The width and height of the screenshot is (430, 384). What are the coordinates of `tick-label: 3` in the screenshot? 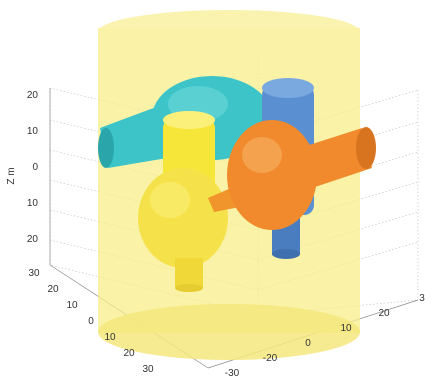 It's located at (422, 298).